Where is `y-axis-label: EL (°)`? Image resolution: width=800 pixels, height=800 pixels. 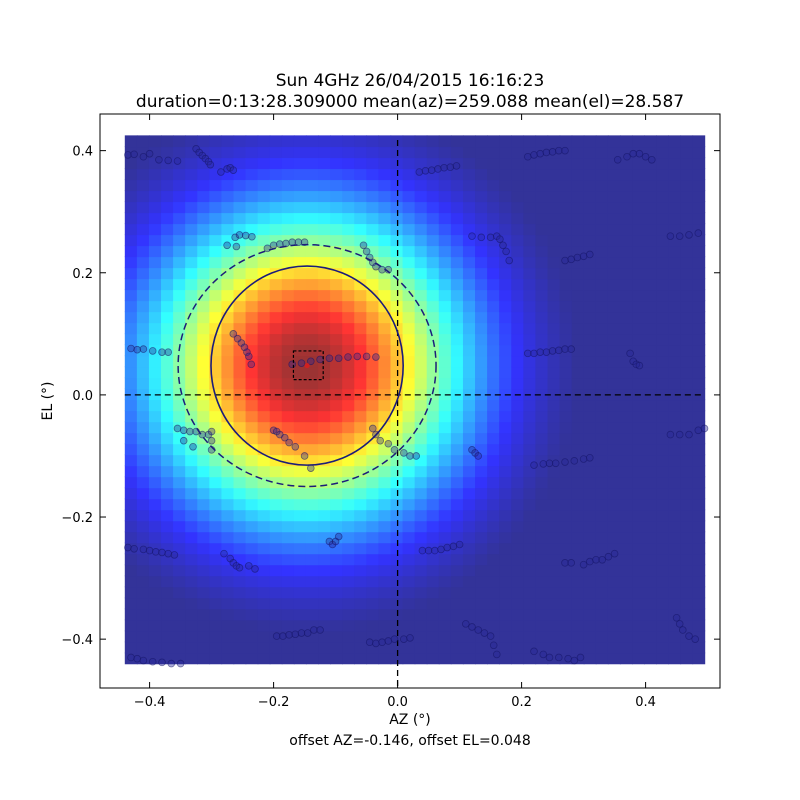 y-axis-label: EL (°) is located at coordinates (48, 400).